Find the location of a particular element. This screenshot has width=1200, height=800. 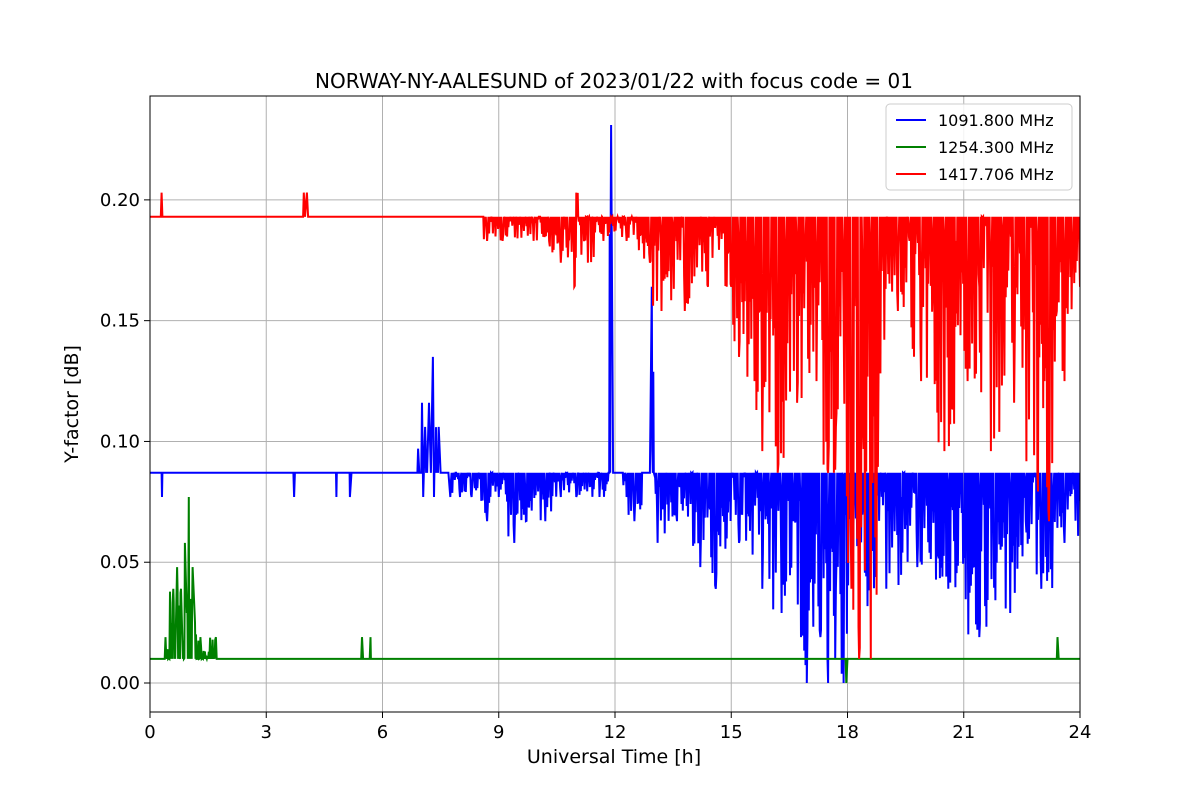

y-tick-label: 0.05 is located at coordinates (120, 562).